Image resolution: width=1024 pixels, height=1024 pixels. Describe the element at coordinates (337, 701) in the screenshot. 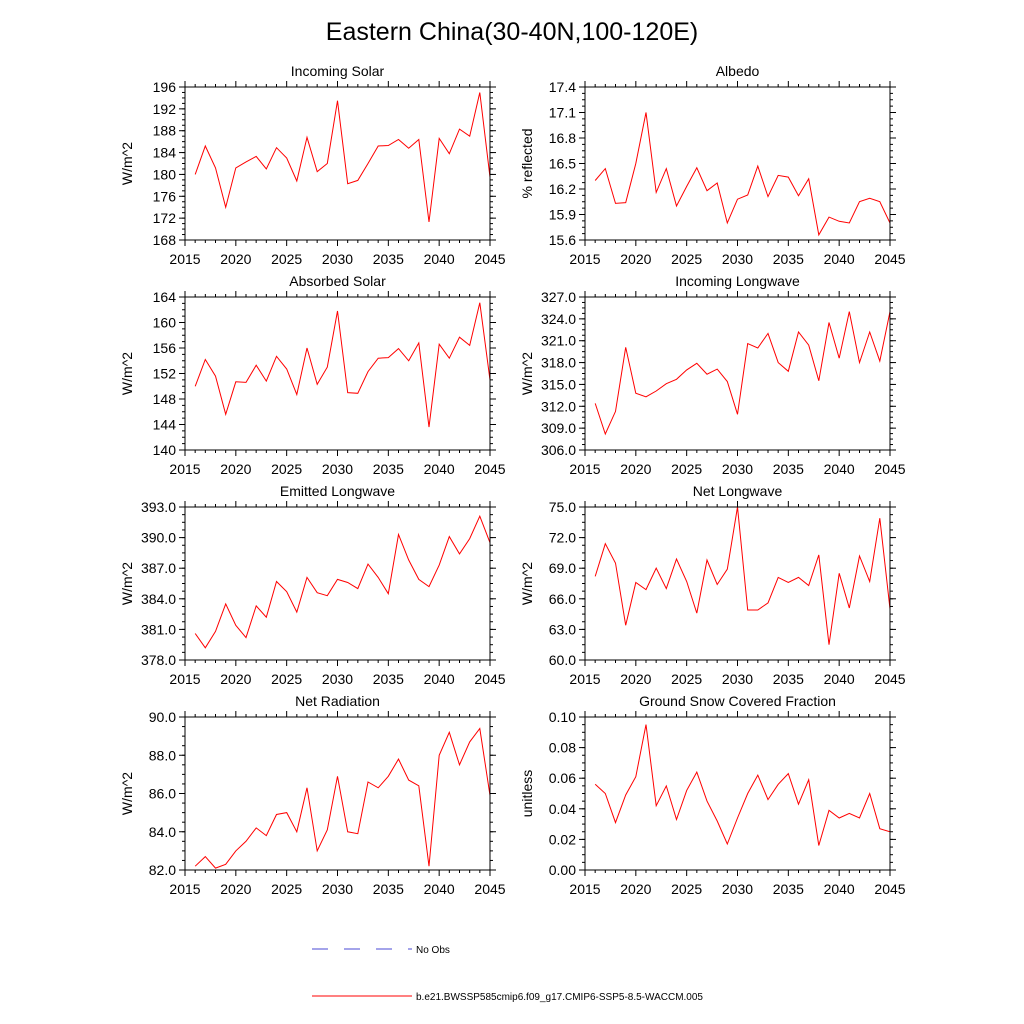

I see `panel-title: Net Radiation` at that location.